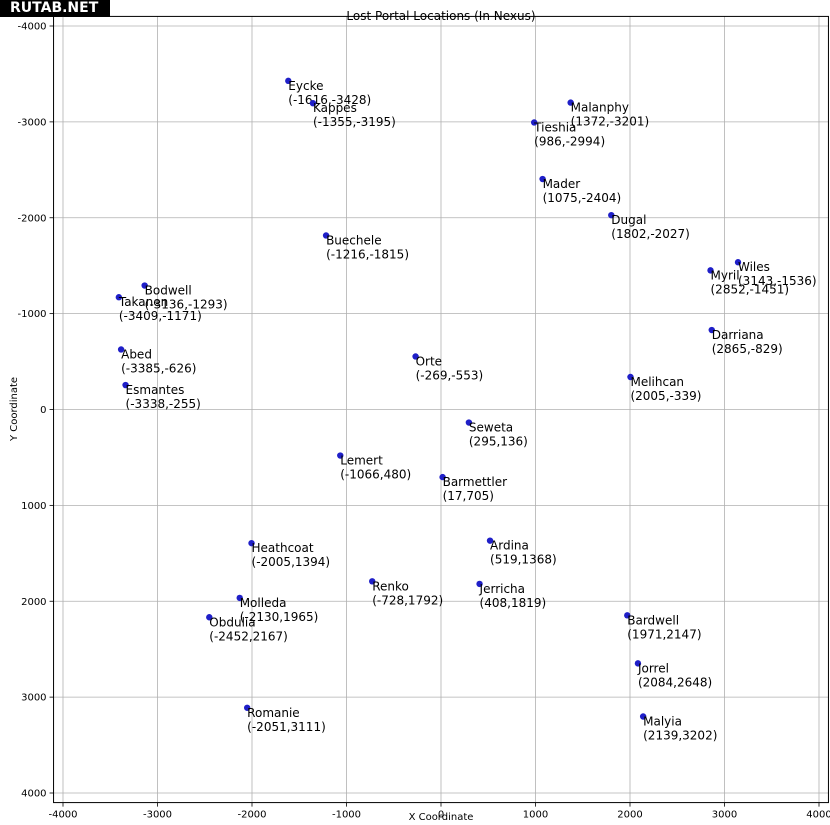 This screenshot has height=825, width=830. Describe the element at coordinates (600, 108) in the screenshot. I see `point-label-name: Malanphy` at that location.